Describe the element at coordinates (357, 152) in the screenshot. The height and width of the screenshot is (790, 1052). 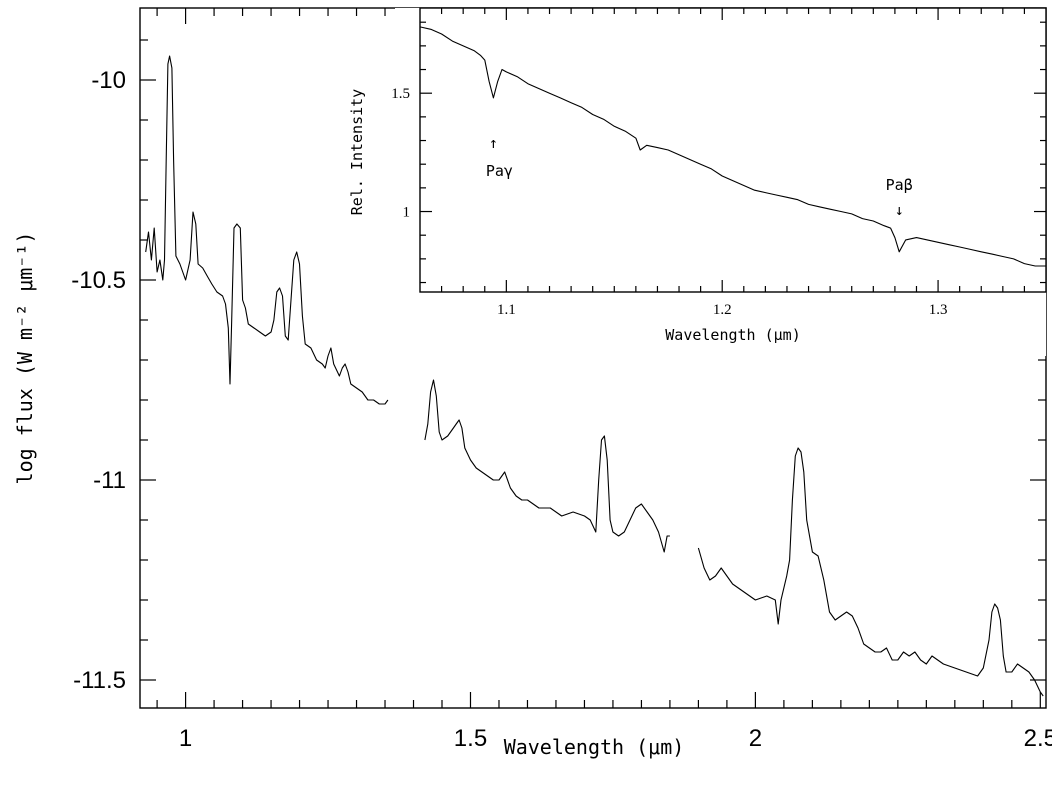
I see `inset-y-axis-title: Rel. Intensity` at that location.